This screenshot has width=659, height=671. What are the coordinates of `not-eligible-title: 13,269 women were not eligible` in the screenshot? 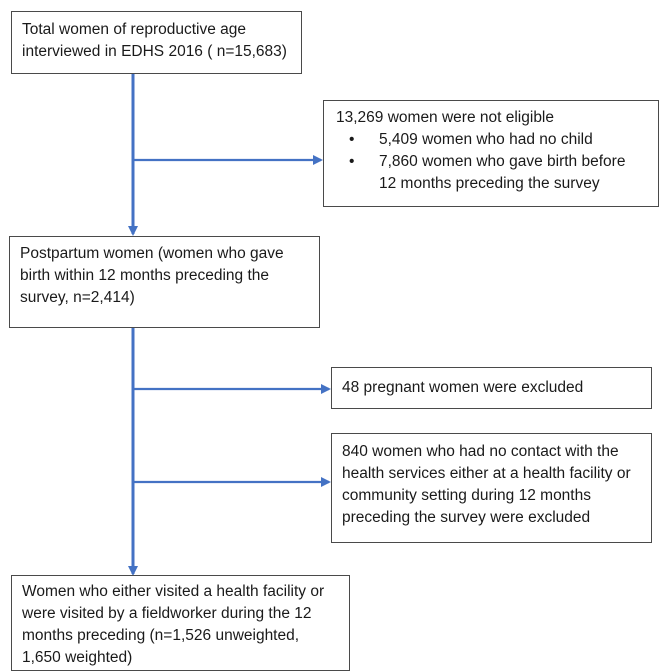 It's located at (445, 117).